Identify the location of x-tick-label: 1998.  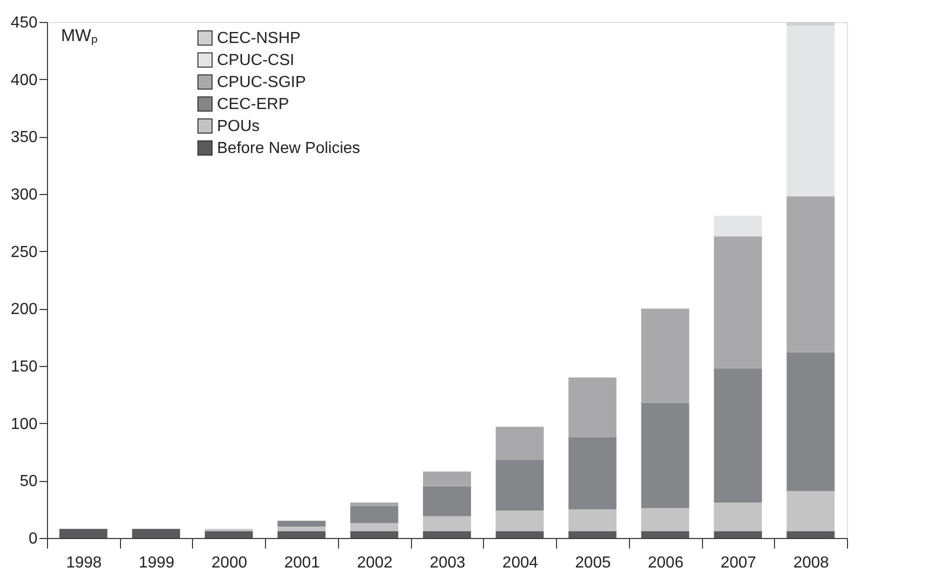
(84, 563).